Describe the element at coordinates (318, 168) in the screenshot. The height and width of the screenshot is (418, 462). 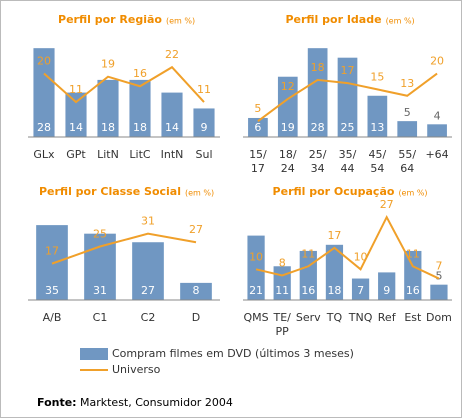
I see `x-tick-label: 34` at that location.